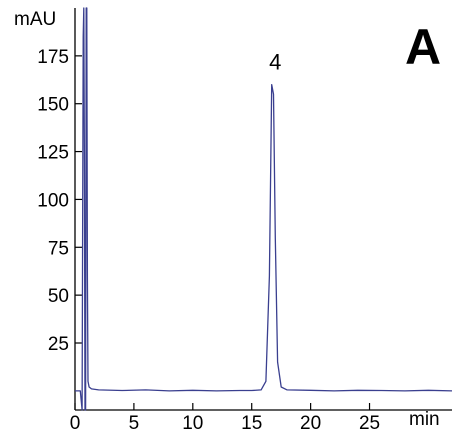  Describe the element at coordinates (53, 105) in the screenshot. I see `y-tick-label: 150` at that location.